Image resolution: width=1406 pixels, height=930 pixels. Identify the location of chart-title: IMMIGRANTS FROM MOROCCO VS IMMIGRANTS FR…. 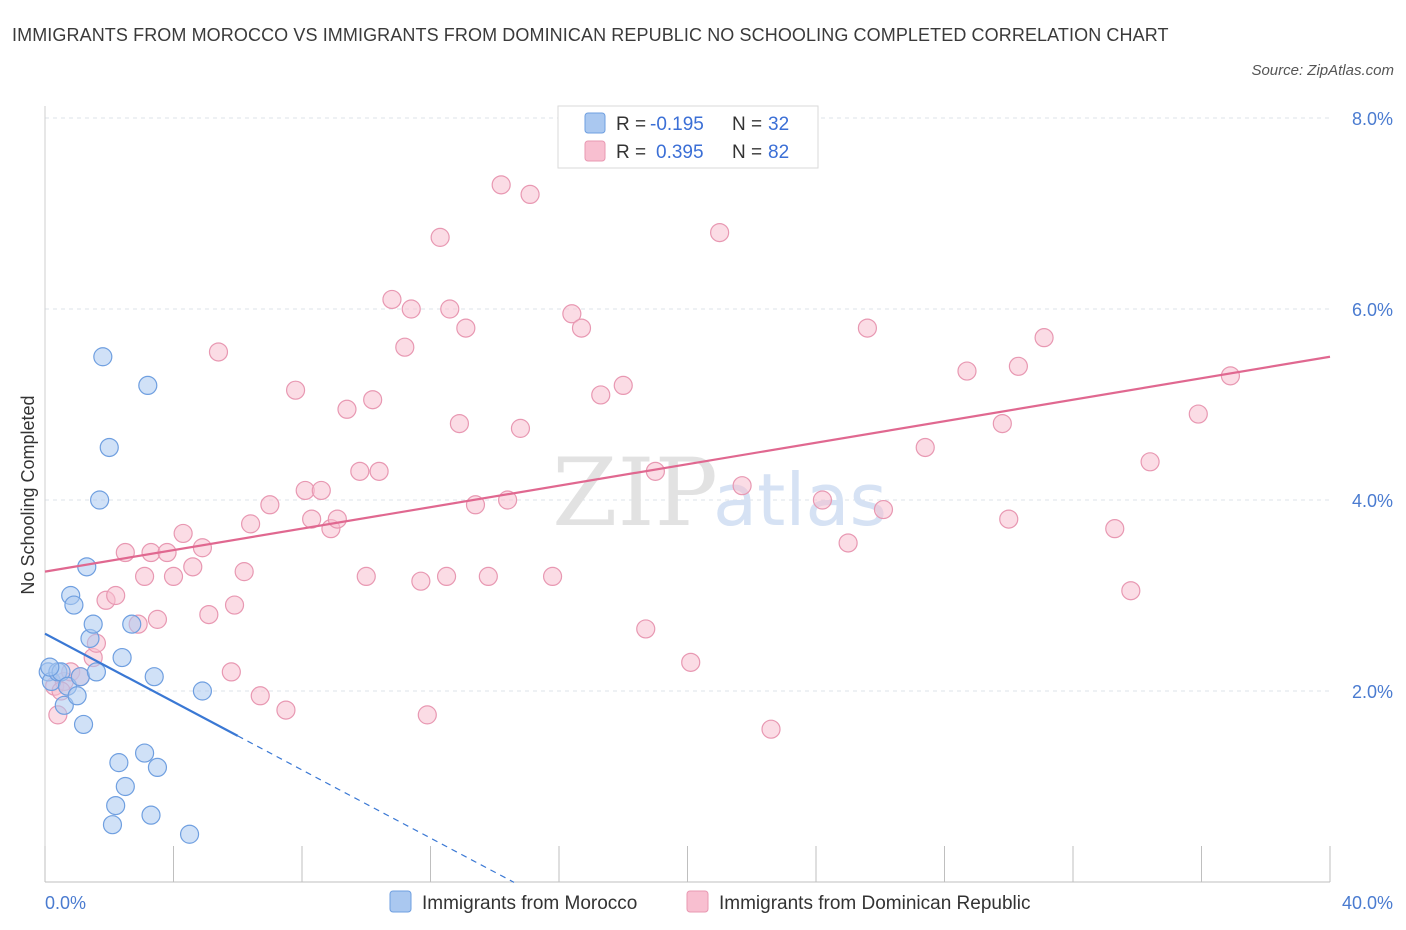
(590, 35).